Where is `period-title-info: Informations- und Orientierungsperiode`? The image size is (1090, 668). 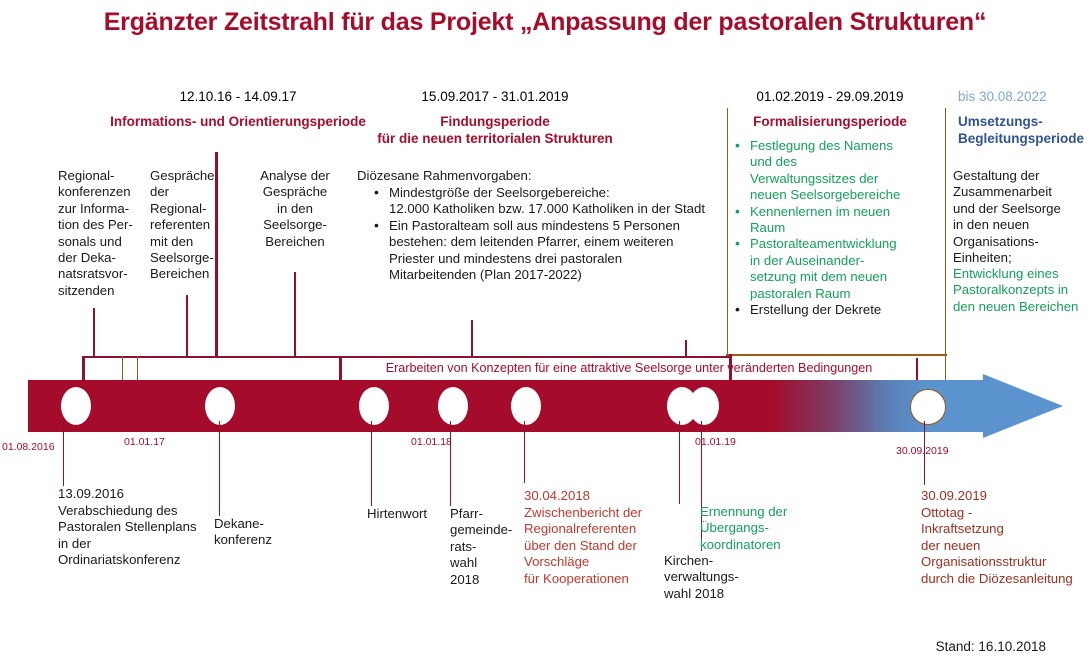
period-title-info: Informations- und Orientierungsperiode is located at coordinates (238, 121).